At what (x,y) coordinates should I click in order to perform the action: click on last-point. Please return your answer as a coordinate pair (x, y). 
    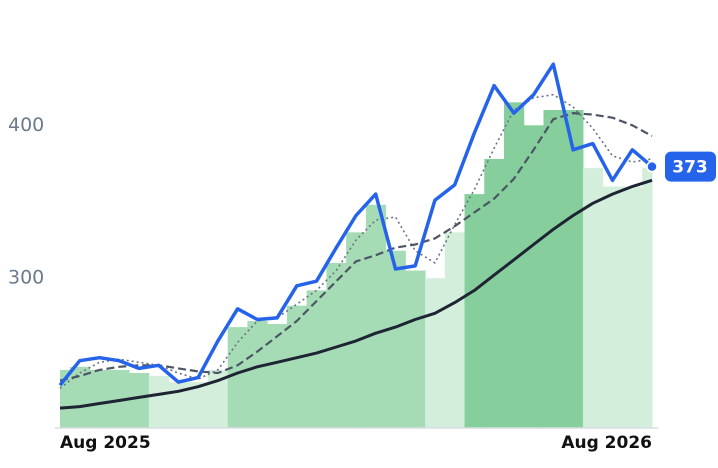
    Looking at the image, I should click on (652, 166).